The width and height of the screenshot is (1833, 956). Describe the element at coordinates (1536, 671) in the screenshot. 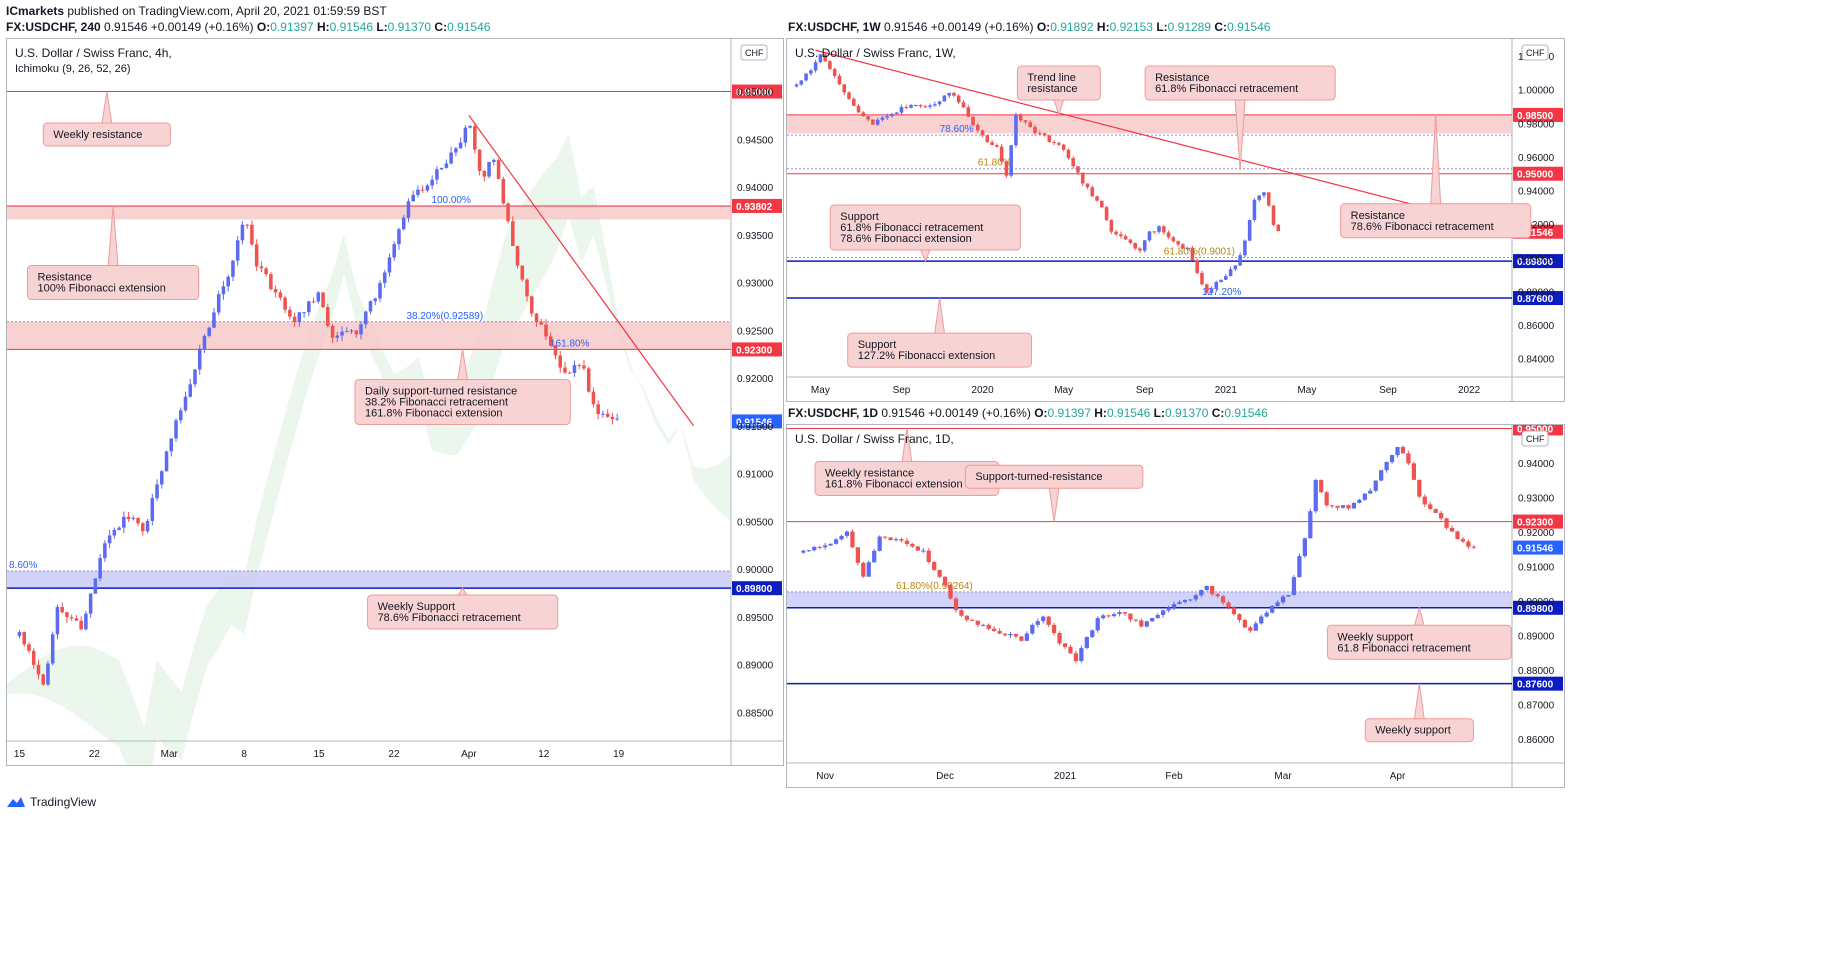

I see `y-tick-label: 0.88000` at that location.